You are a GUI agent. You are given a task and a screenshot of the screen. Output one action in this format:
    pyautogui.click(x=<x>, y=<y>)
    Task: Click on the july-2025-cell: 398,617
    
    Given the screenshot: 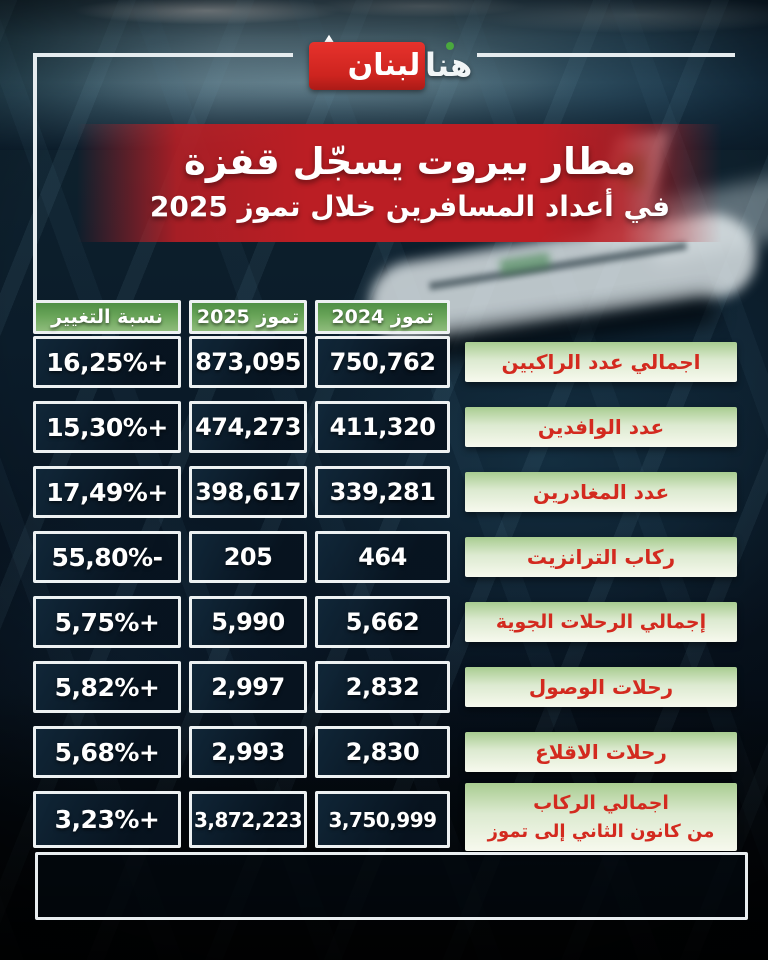 What is the action you would take?
    pyautogui.click(x=248, y=492)
    